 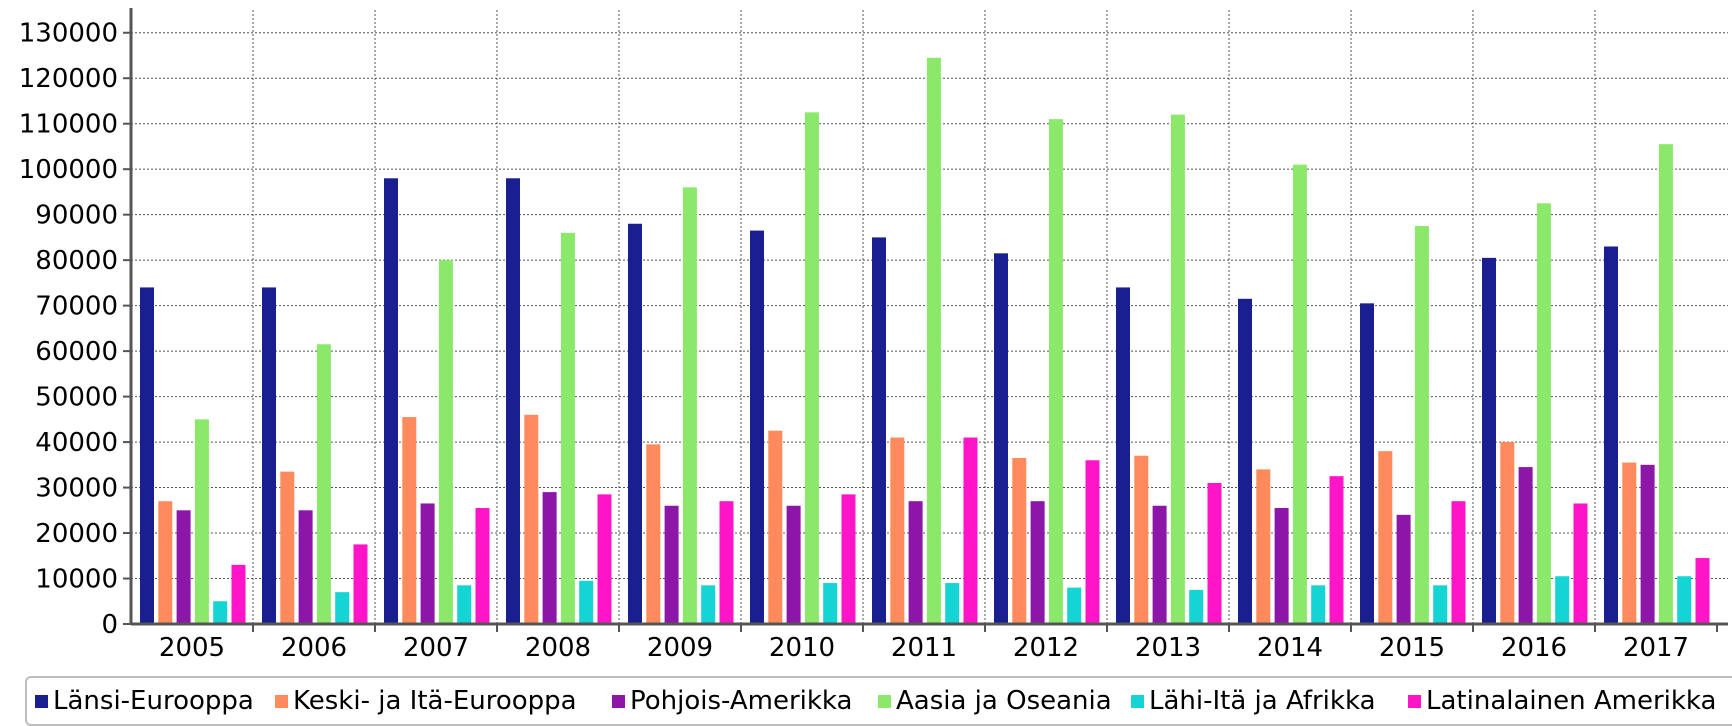 I want to click on legend-item: Pohjois-Amerikka, so click(x=732, y=701).